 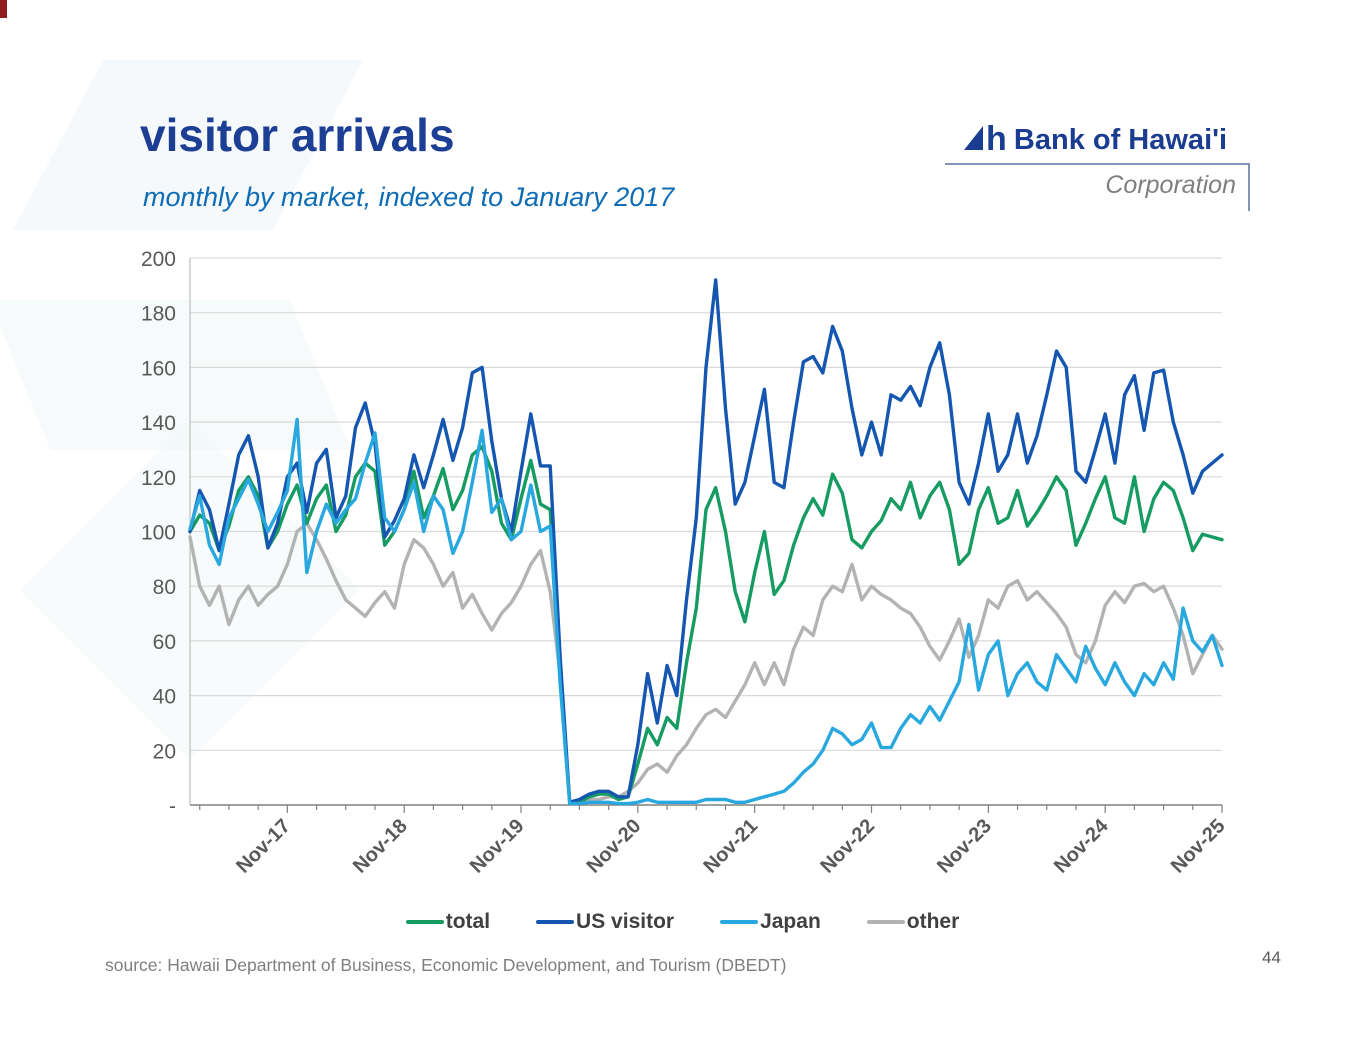 I want to click on svg-text: h, so click(x=996, y=136).